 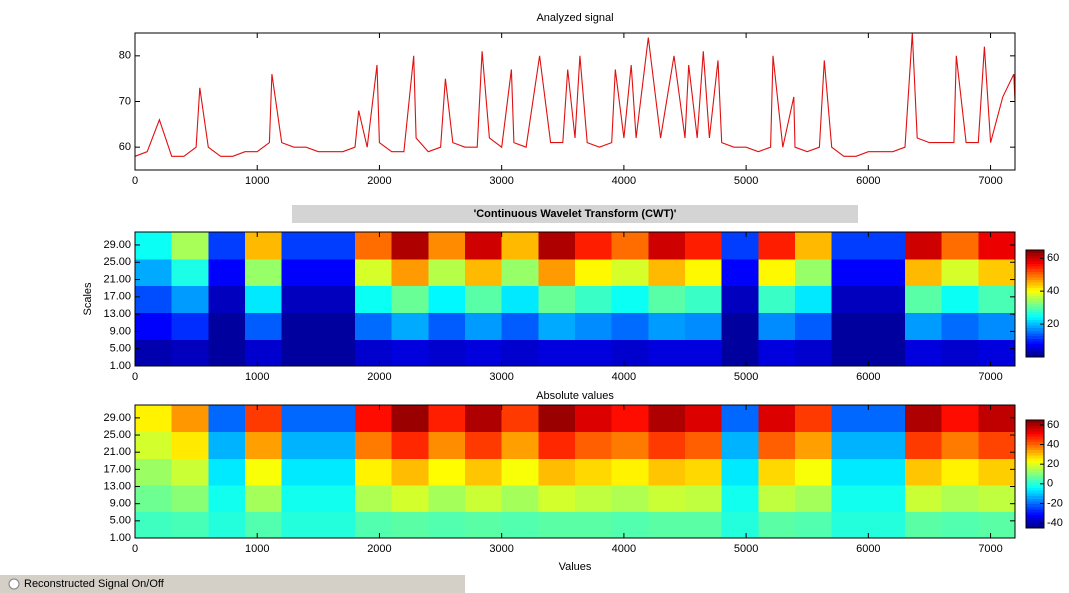 I want to click on radio-label: Reconstructed Signal On/Off, so click(x=94, y=584).